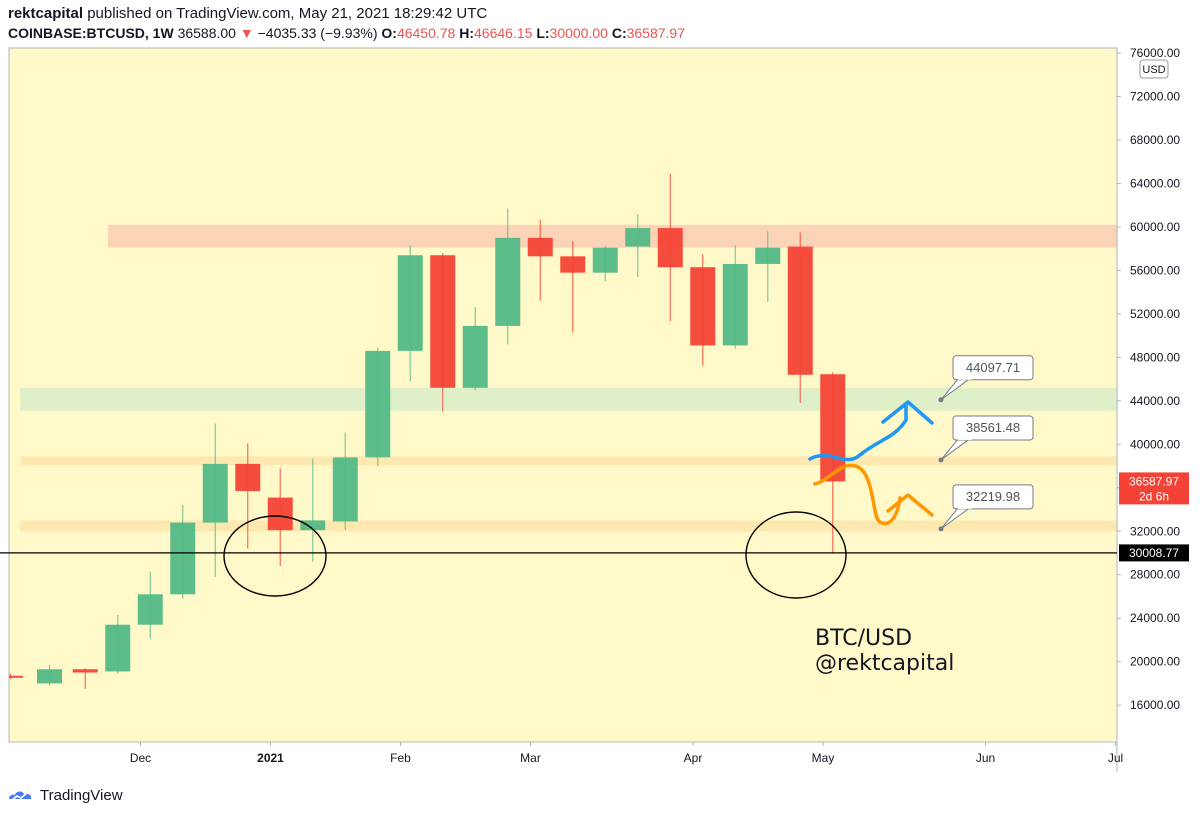 Image resolution: width=1200 pixels, height=816 pixels. I want to click on x-tick-label: Mar, so click(530, 758).